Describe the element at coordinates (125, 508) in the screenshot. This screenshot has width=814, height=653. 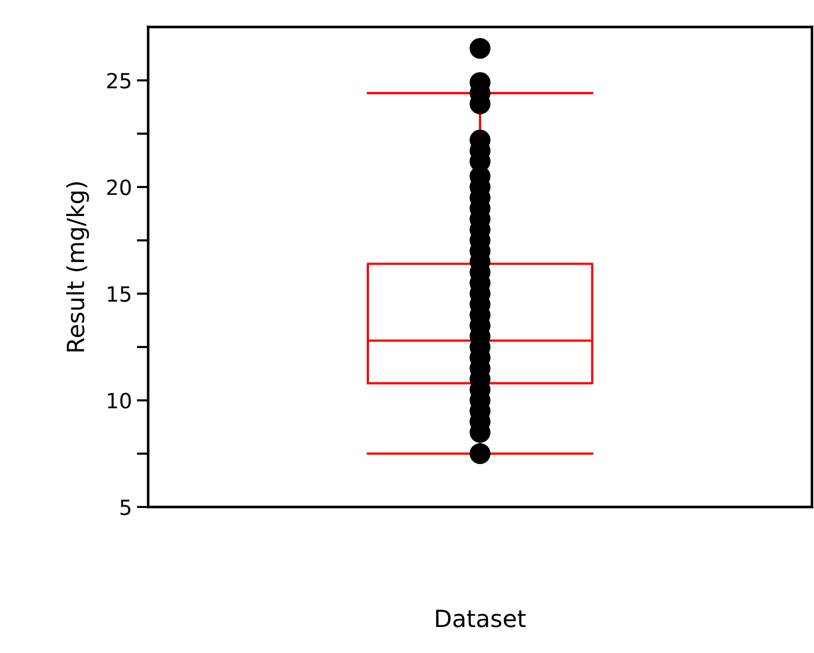
I see `y-tick-label: 5` at that location.